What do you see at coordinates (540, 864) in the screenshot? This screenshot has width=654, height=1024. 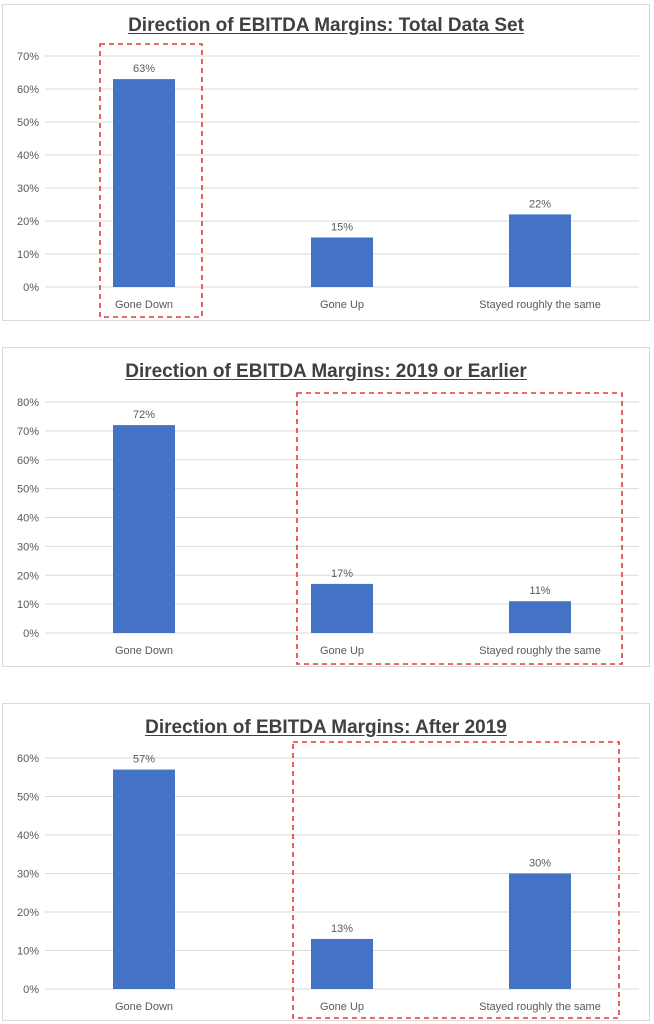 I see `data-label: 30%` at bounding box center [540, 864].